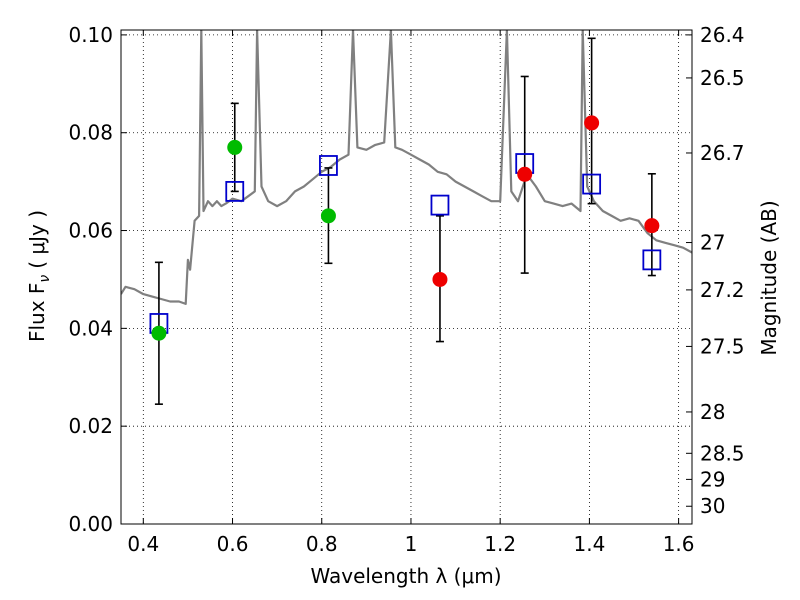 The width and height of the screenshot is (800, 600). Describe the element at coordinates (722, 346) in the screenshot. I see `y2-tick-label: 27.5` at that location.